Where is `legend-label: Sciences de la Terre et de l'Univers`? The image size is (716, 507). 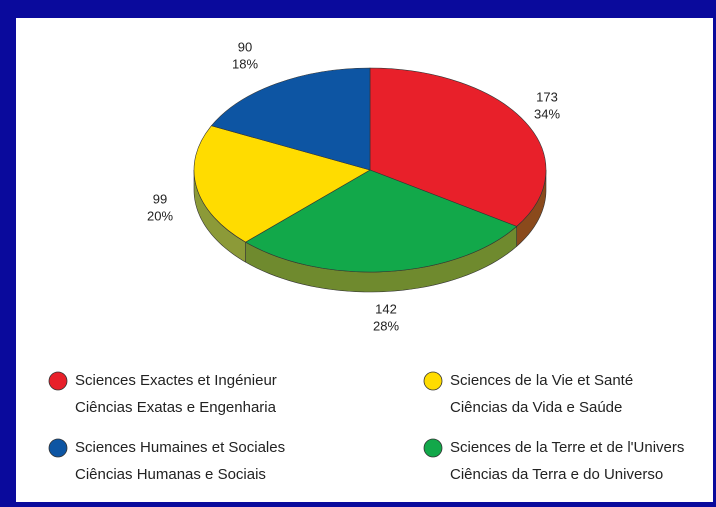 legend-label: Sciences de la Terre et de l'Univers is located at coordinates (567, 447).